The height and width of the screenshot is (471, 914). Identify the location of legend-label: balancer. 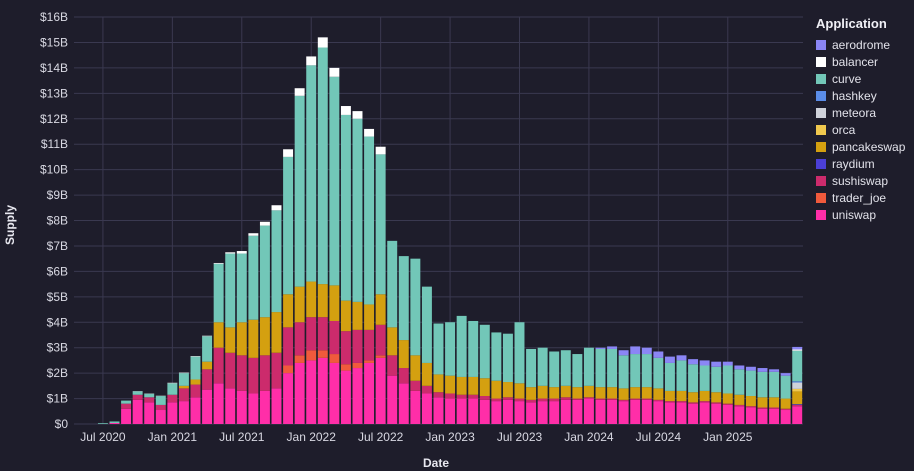
(855, 61).